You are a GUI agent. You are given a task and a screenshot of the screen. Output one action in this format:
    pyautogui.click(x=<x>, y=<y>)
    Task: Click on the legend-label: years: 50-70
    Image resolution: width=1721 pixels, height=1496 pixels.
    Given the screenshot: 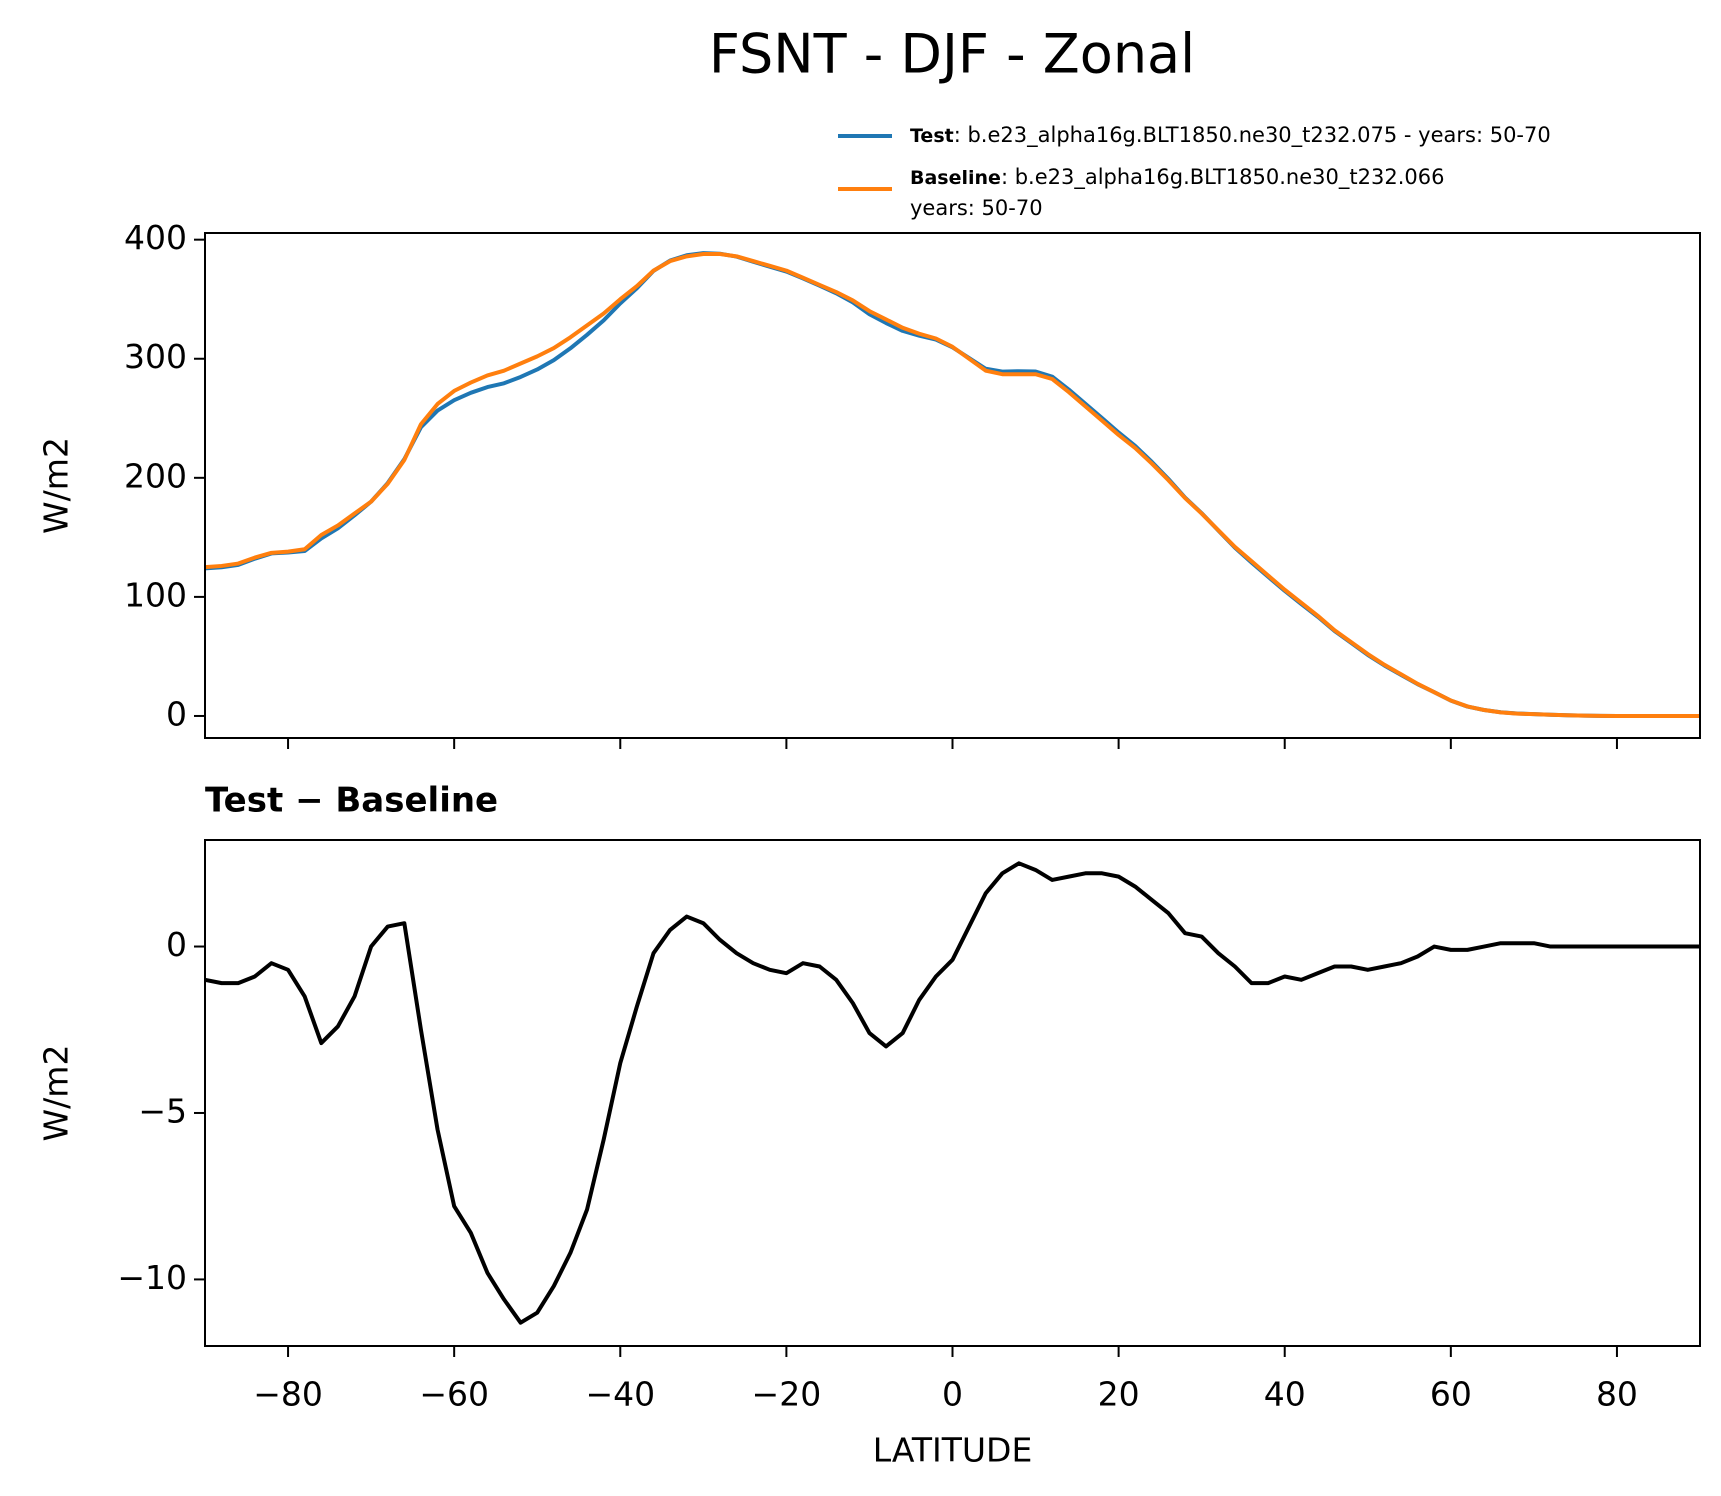 What is the action you would take?
    pyautogui.click(x=976, y=208)
    